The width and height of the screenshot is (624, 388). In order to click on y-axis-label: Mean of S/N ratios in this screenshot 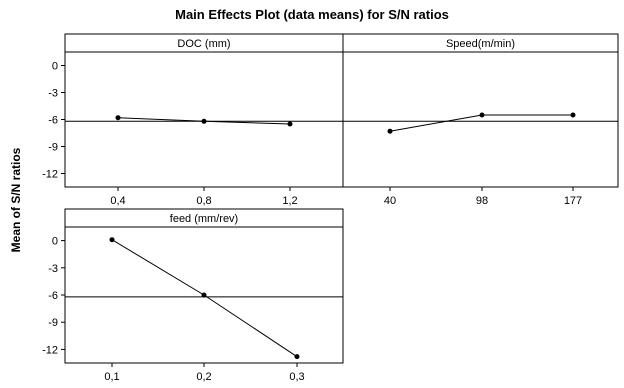, I will do `click(16, 199)`.